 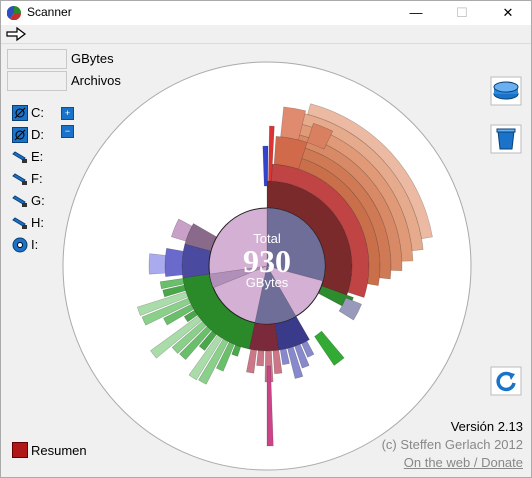 What do you see at coordinates (37, 81) in the screenshot?
I see `files-field` at bounding box center [37, 81].